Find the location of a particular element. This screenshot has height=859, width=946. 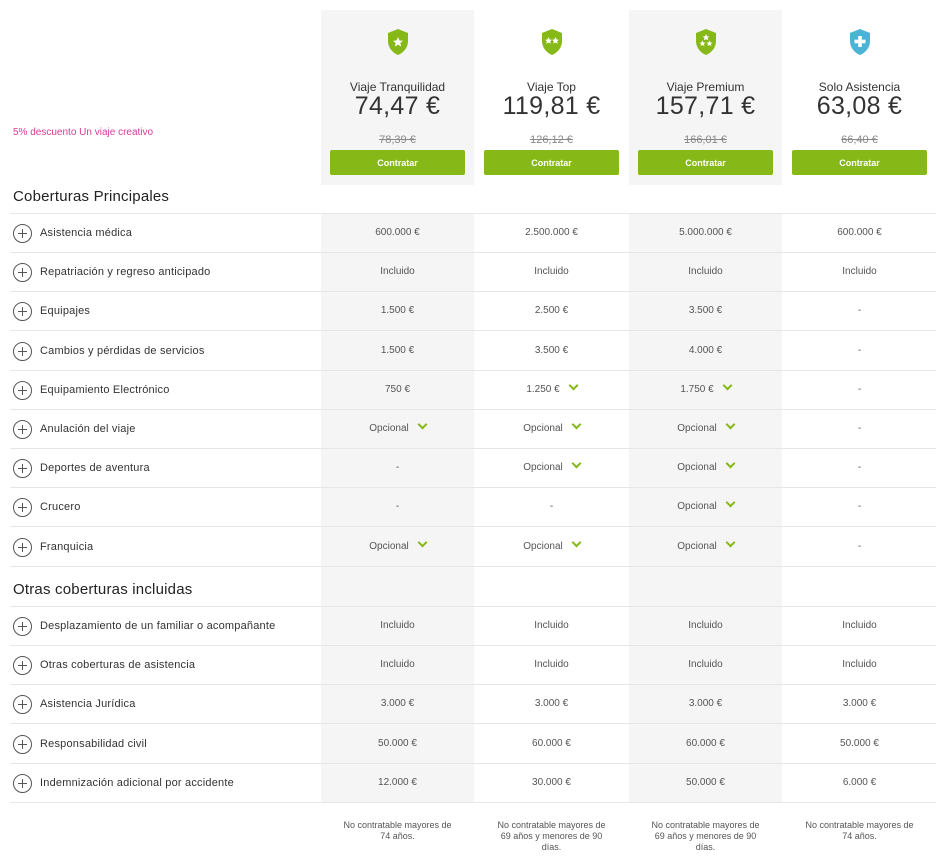

coverage-label: Deportes de aventura is located at coordinates (95, 468).